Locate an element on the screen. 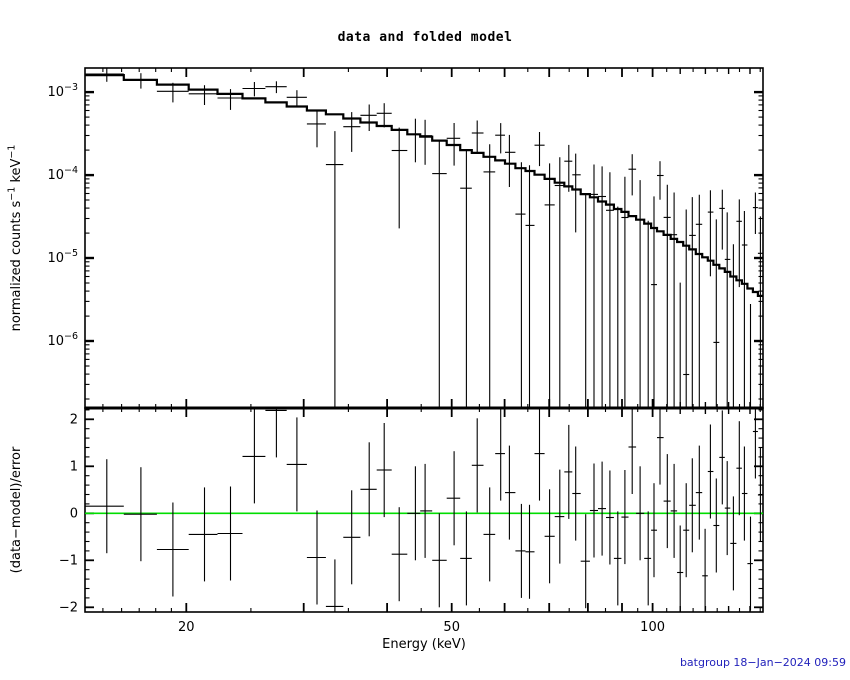 The image size is (850, 680). svg-text: 100 is located at coordinates (652, 627).